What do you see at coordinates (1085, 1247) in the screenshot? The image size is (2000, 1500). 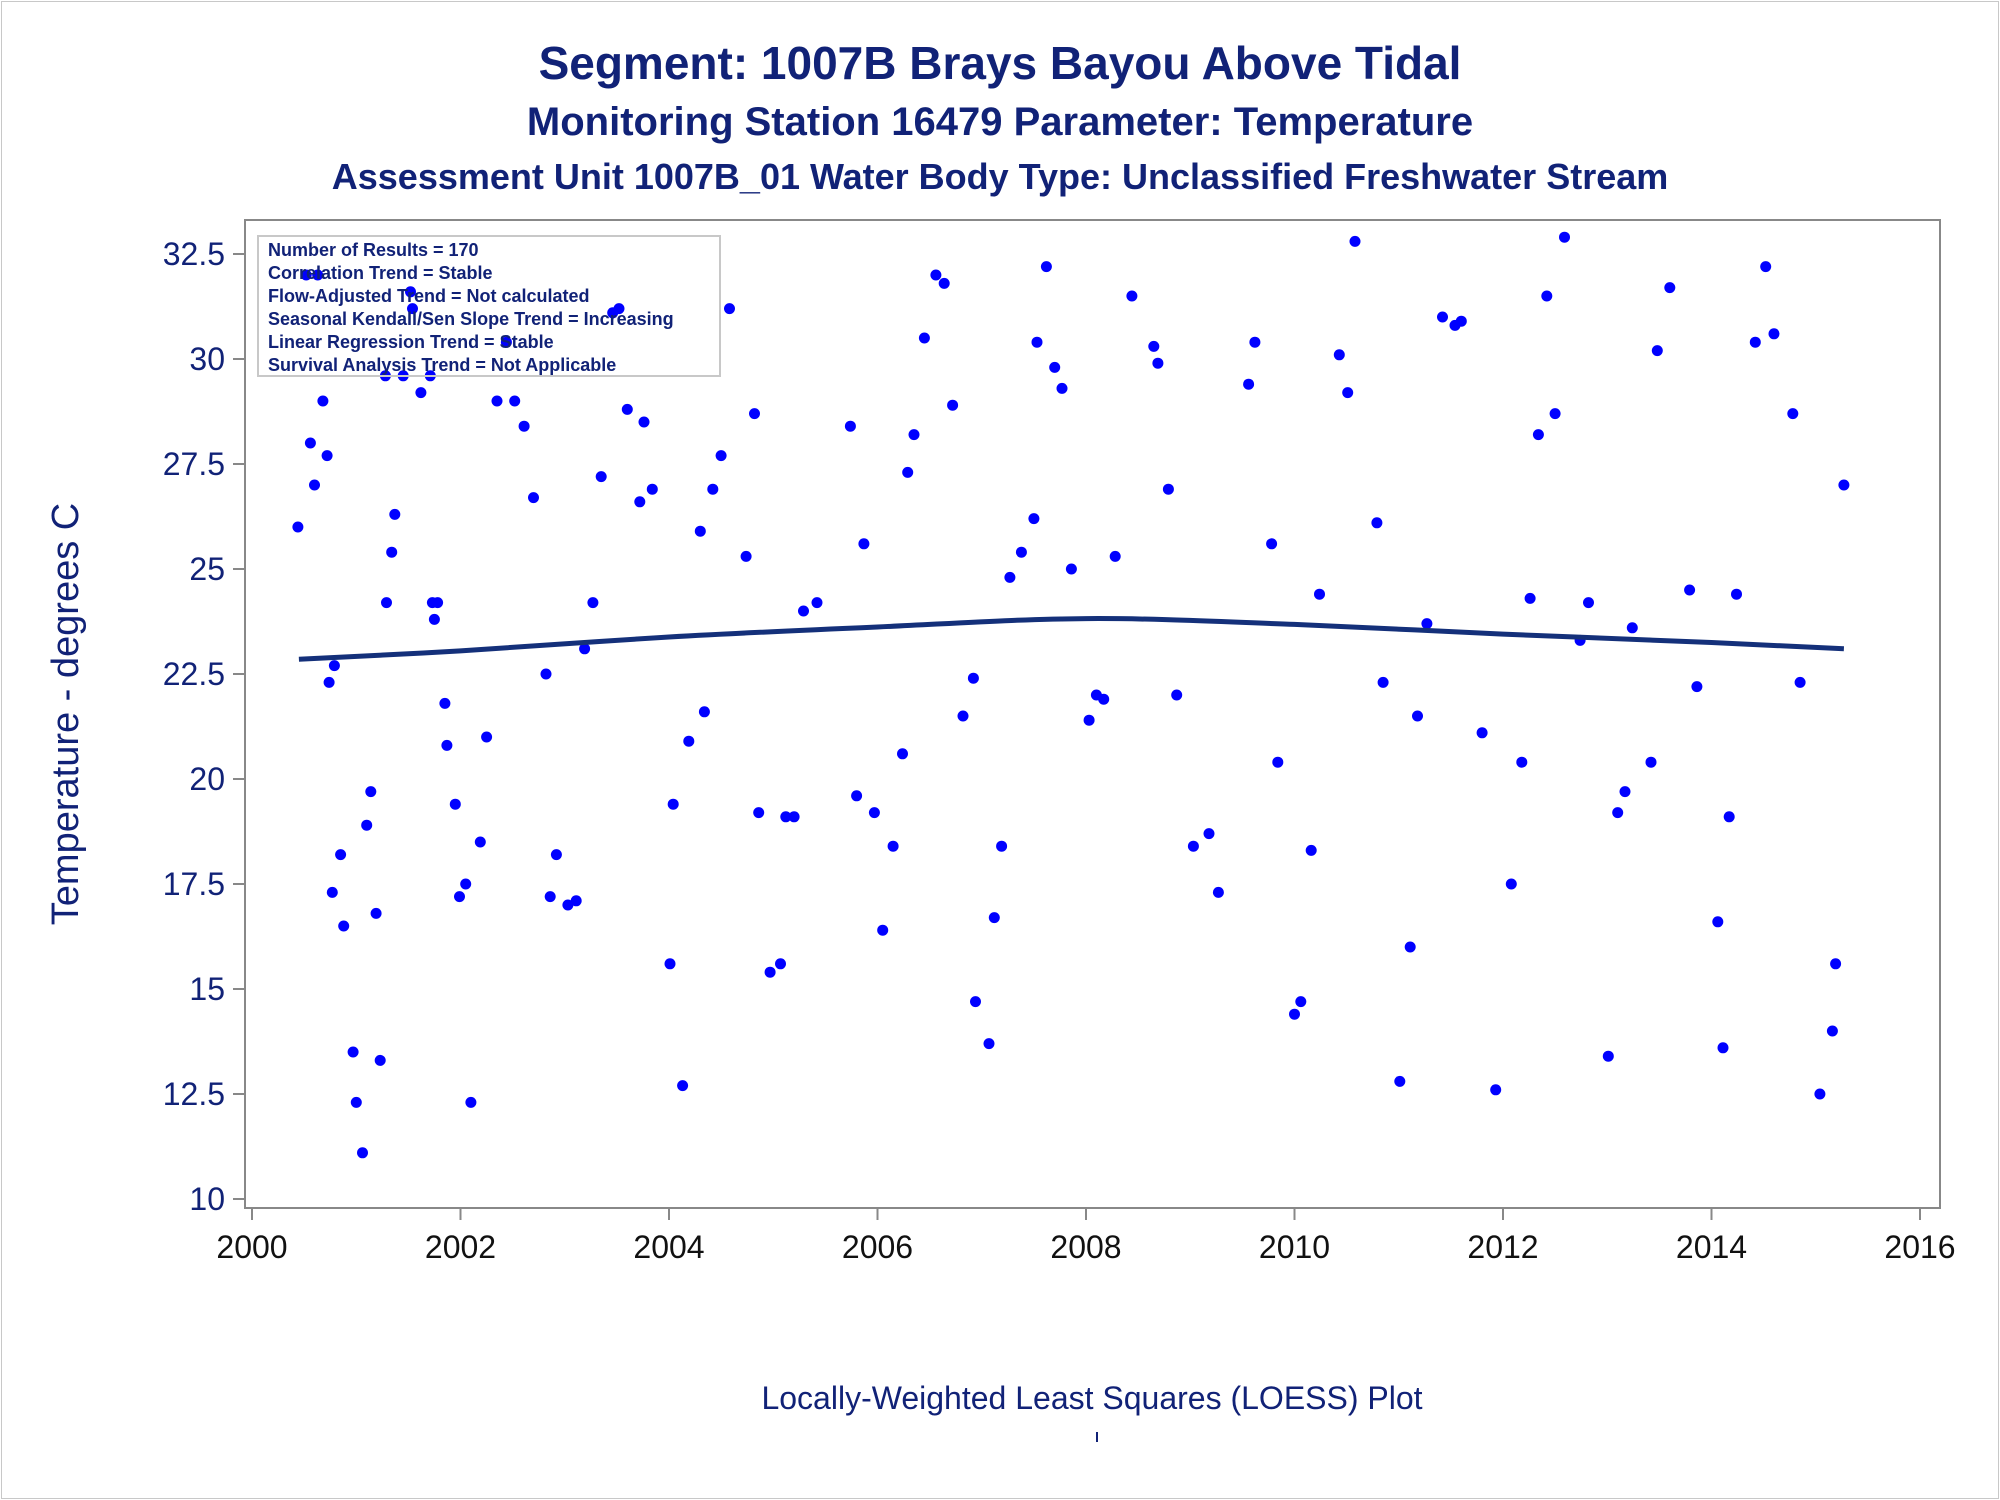 I see `x-tick-label: 2008` at bounding box center [1085, 1247].